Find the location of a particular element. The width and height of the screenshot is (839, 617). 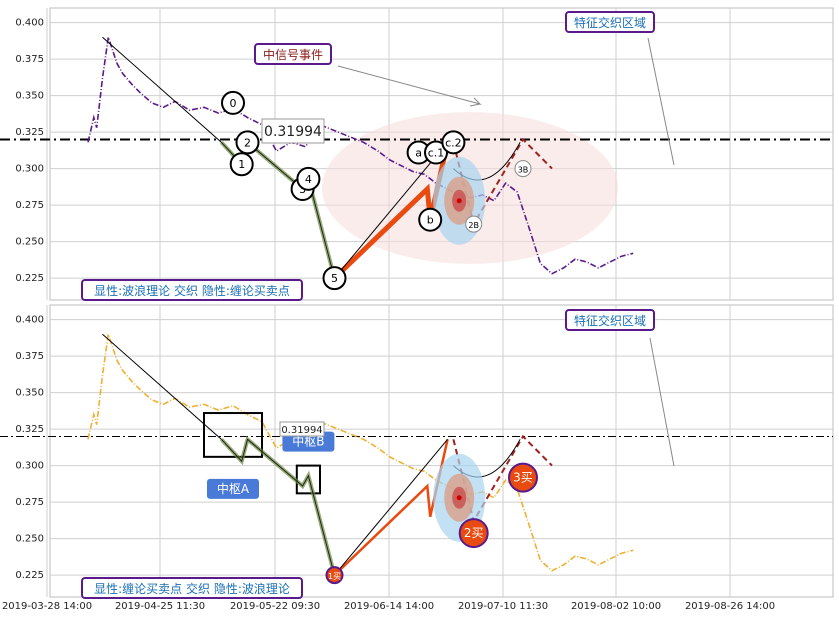

x-tick-label: 2019-08-26 14:00 is located at coordinates (730, 606).